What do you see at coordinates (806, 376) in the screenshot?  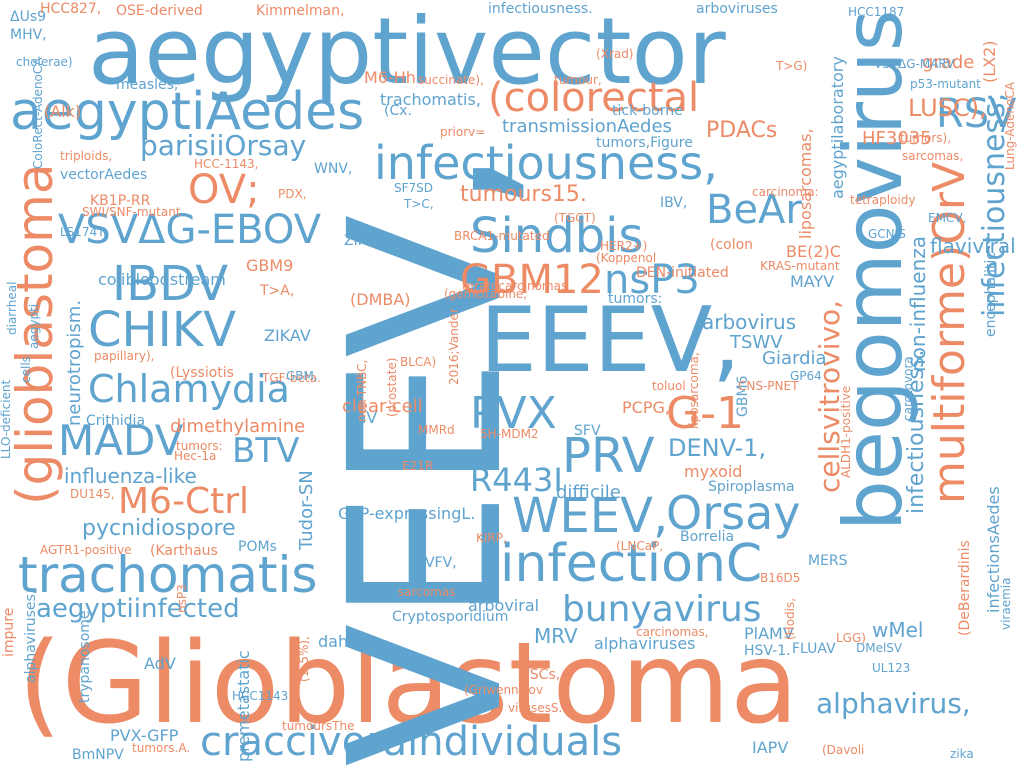 I see `word-gp64: GP64` at bounding box center [806, 376].